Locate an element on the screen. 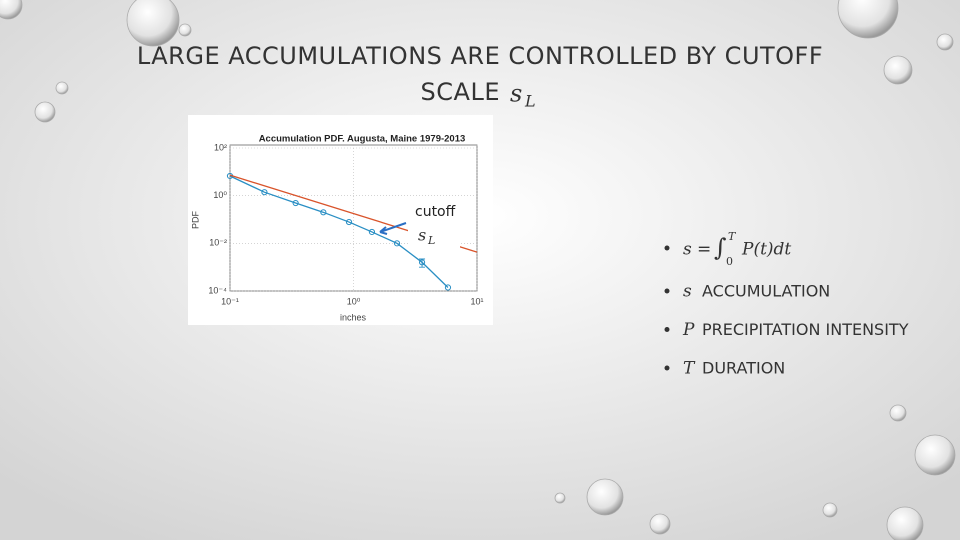 Image resolution: width=960 pixels, height=540 pixels. bullet-text: PRECIPITATION INTENSITY is located at coordinates (805, 329).